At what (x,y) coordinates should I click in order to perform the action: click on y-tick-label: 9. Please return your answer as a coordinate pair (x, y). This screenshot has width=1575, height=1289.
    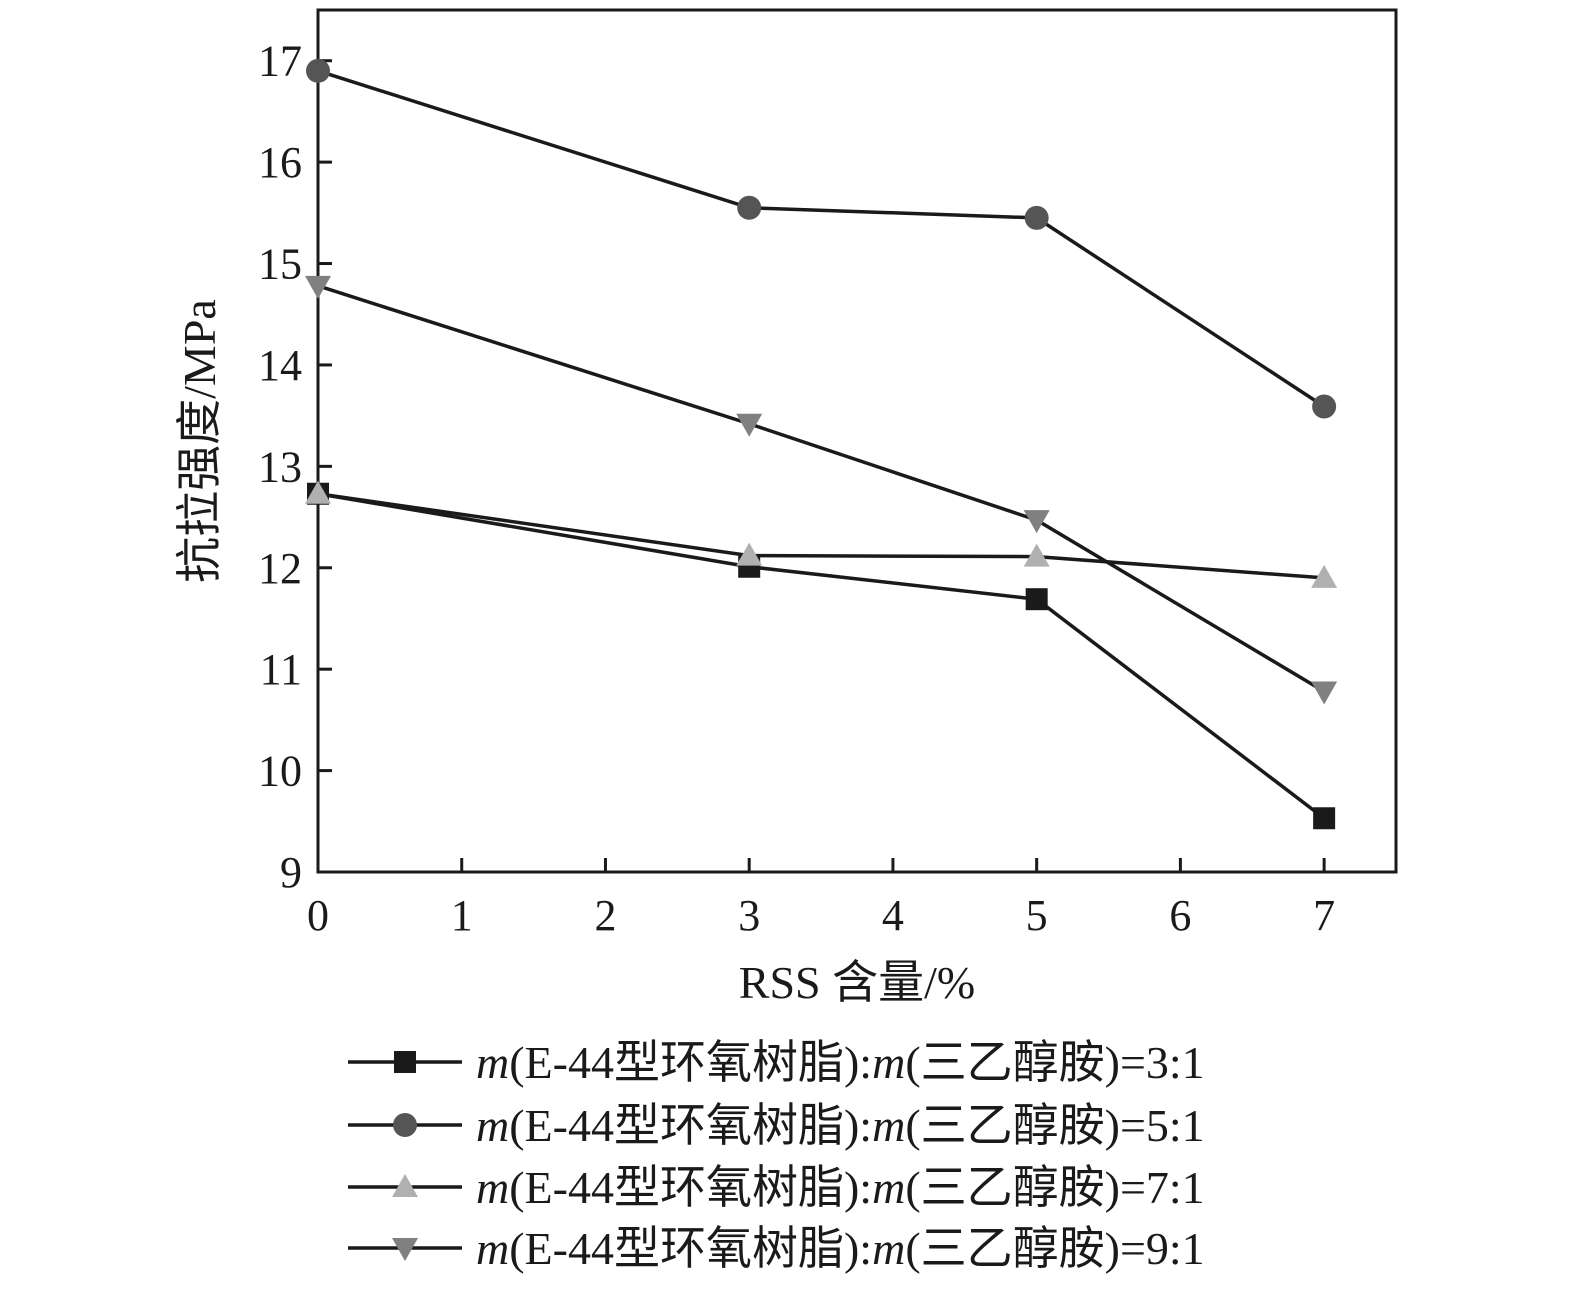
    Looking at the image, I should click on (291, 872).